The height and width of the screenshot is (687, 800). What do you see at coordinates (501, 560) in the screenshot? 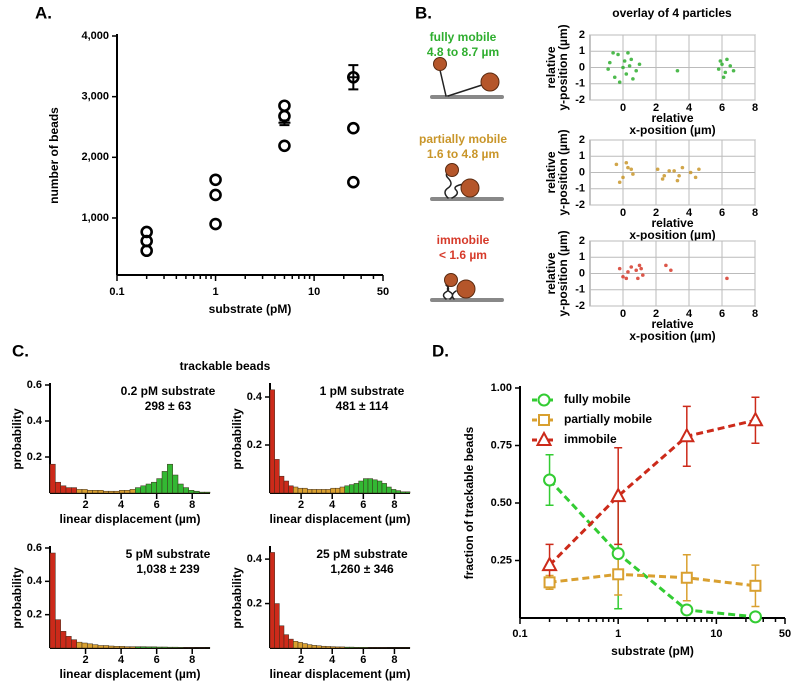
I see `y-tick-label: 0.25` at bounding box center [501, 560].